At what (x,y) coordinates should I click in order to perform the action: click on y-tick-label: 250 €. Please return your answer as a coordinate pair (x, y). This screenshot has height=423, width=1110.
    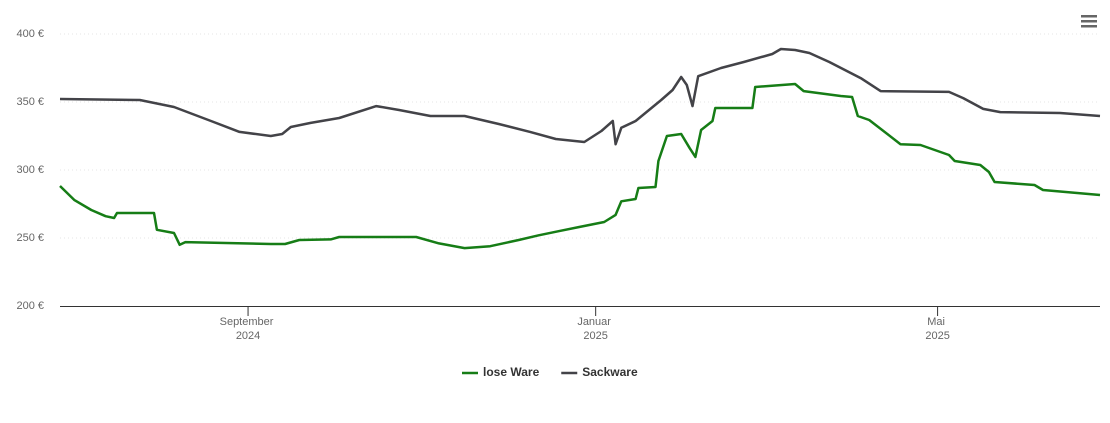
    Looking at the image, I should click on (30, 238).